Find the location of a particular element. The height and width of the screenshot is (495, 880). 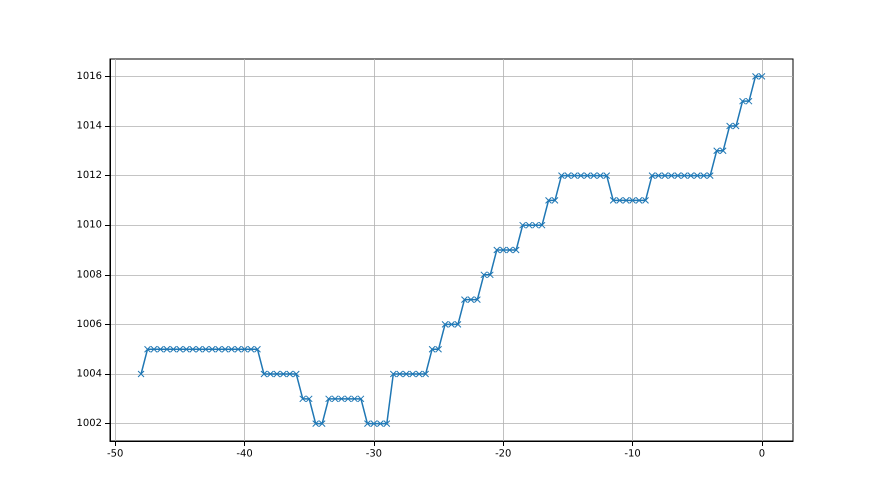

x-tick-label: -30 is located at coordinates (374, 454).